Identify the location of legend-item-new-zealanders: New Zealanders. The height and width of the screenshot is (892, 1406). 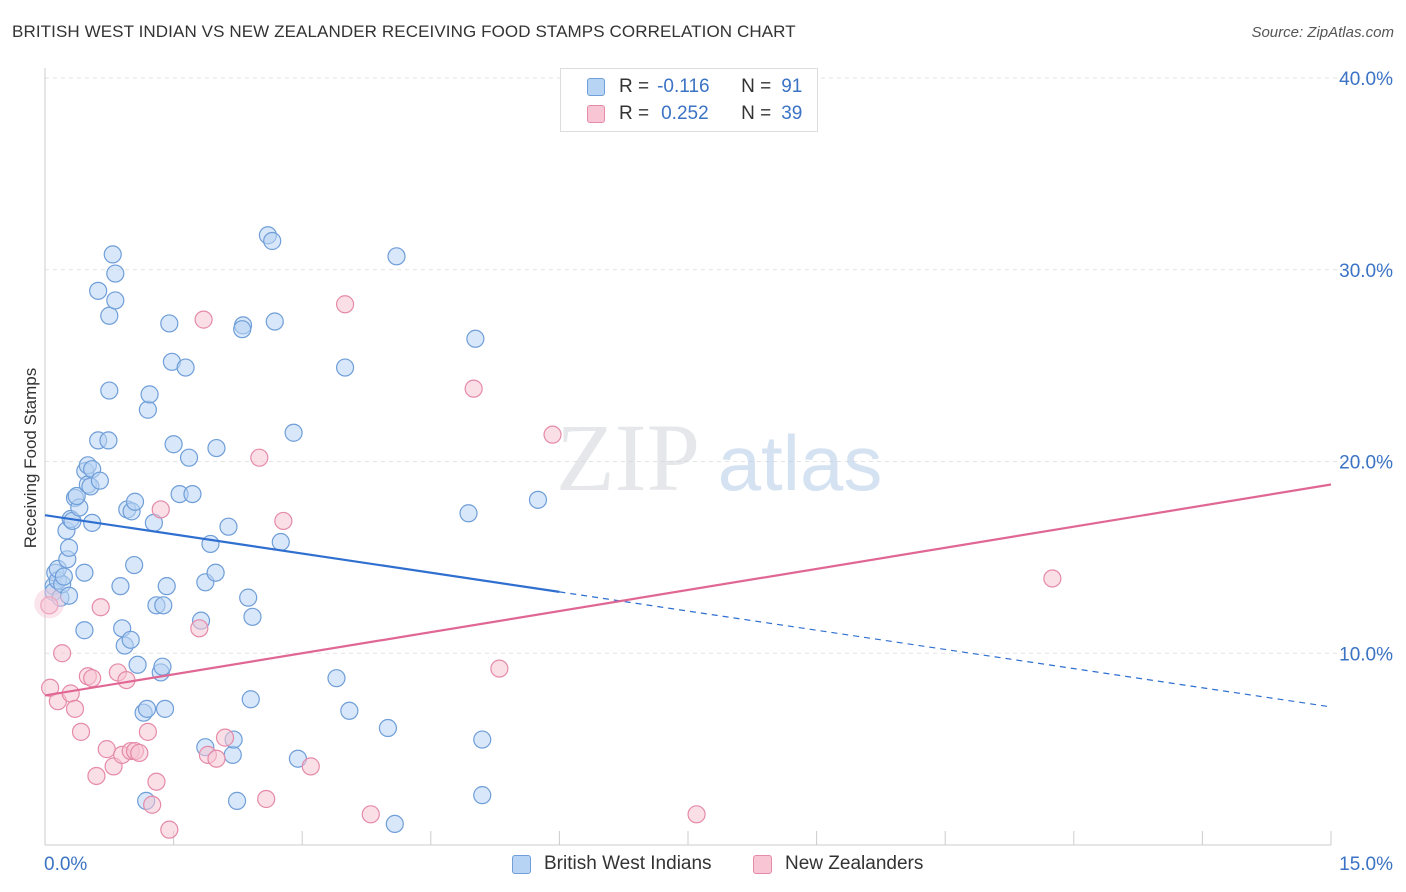
(838, 864).